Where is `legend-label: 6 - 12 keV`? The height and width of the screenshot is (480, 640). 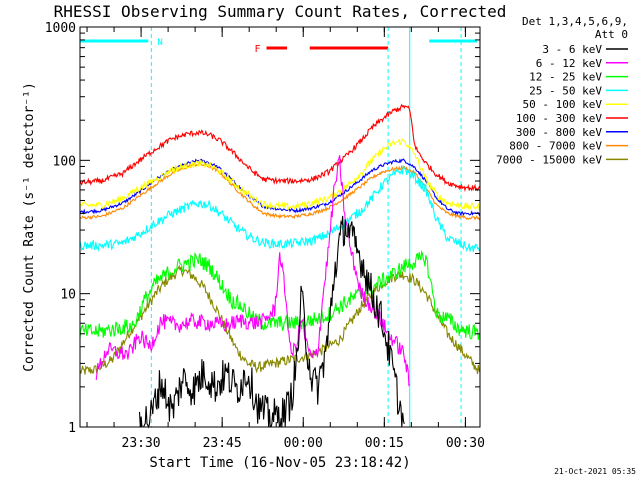
legend-label: 6 - 12 keV is located at coordinates (569, 63).